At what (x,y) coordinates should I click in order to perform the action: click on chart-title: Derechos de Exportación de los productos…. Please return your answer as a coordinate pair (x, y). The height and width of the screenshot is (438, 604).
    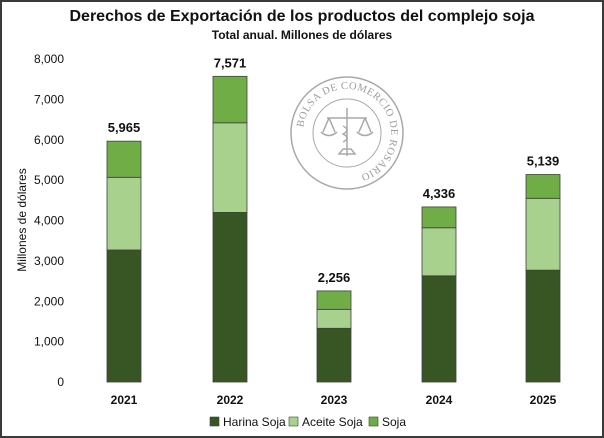
    Looking at the image, I should click on (302, 16).